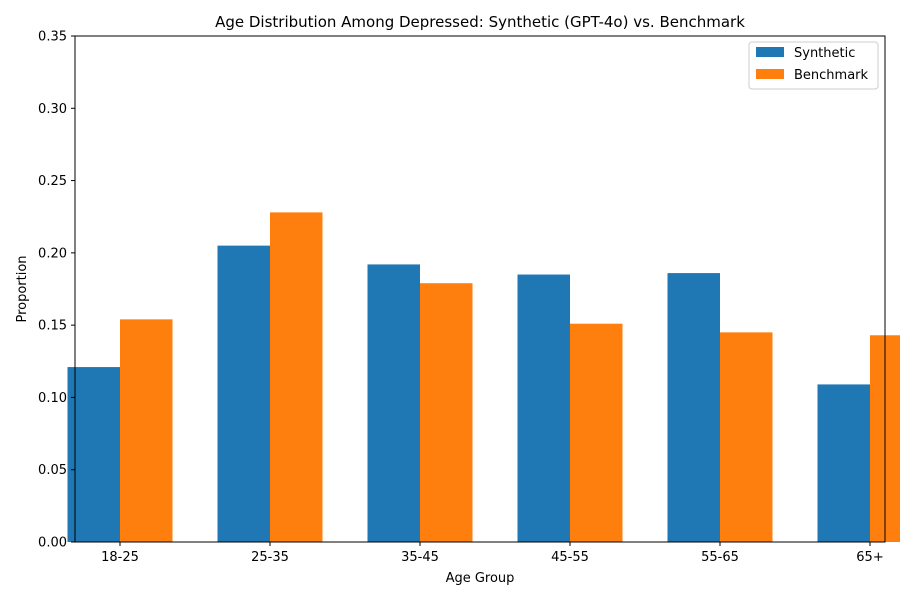  What do you see at coordinates (720, 557) in the screenshot?
I see `x-tick-label: 55-65` at bounding box center [720, 557].